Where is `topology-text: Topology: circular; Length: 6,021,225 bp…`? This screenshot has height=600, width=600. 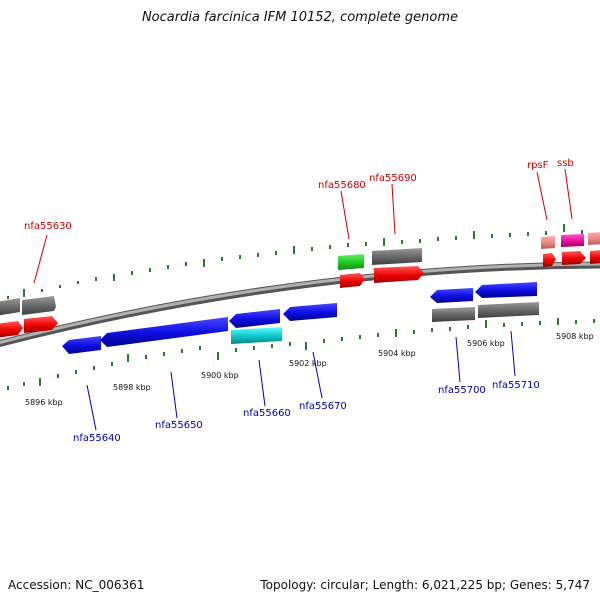 topology-text: Topology: circular; Length: 6,021,225 bp… is located at coordinates (425, 585).